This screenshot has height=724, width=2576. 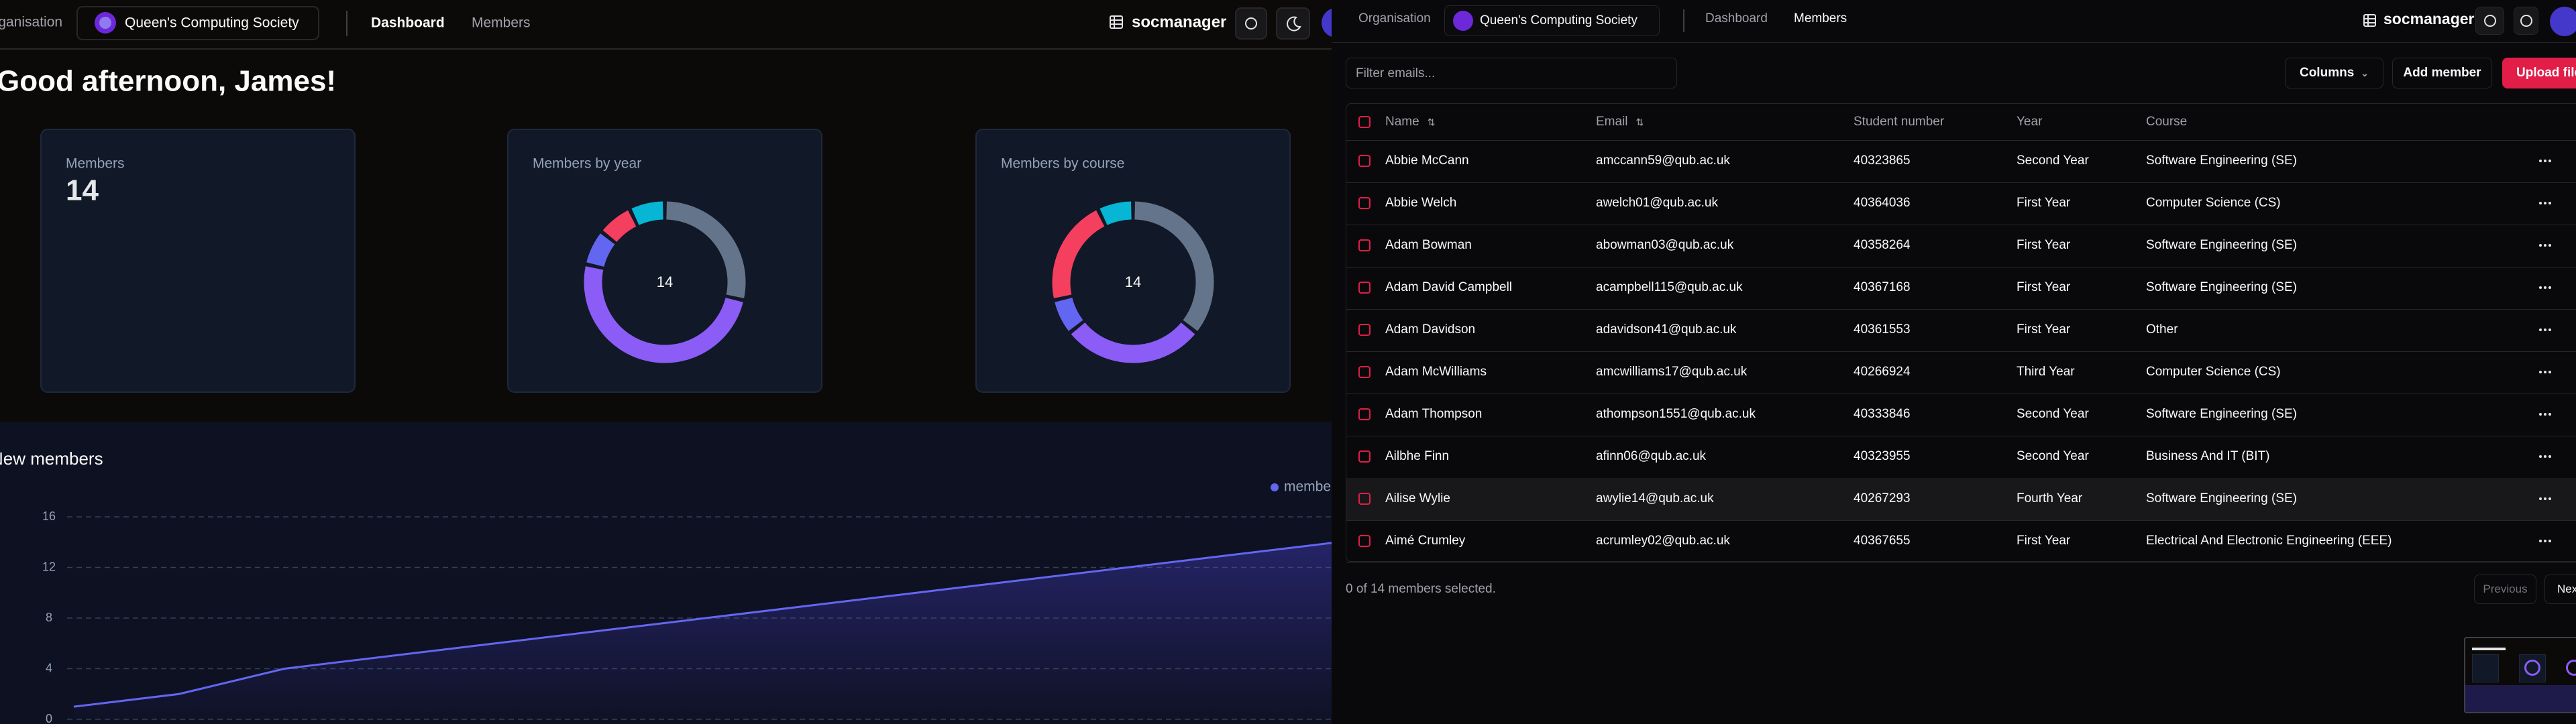 What do you see at coordinates (1417, 498) in the screenshot?
I see `table-cell: Ailise Wylie` at bounding box center [1417, 498].